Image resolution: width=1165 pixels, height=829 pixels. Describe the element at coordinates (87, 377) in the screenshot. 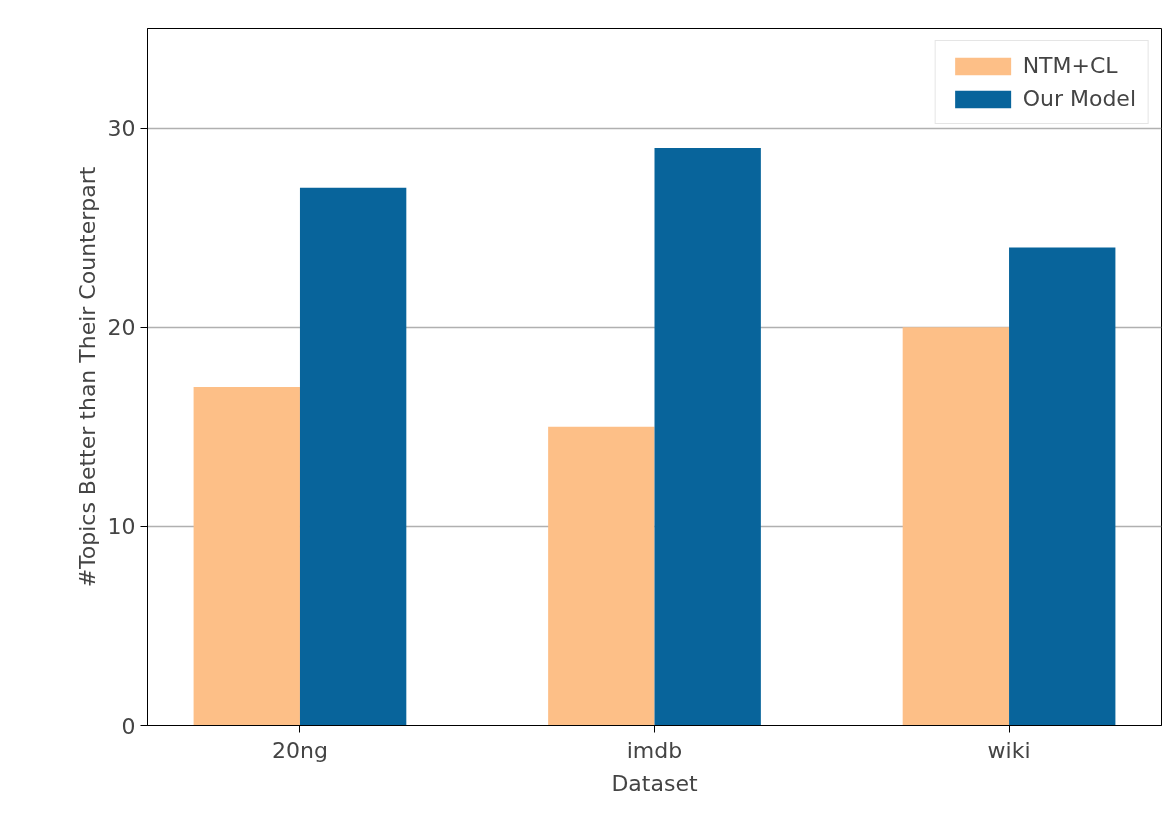

I see `y-axis-title: #Topics Better than Their Counterpart` at that location.